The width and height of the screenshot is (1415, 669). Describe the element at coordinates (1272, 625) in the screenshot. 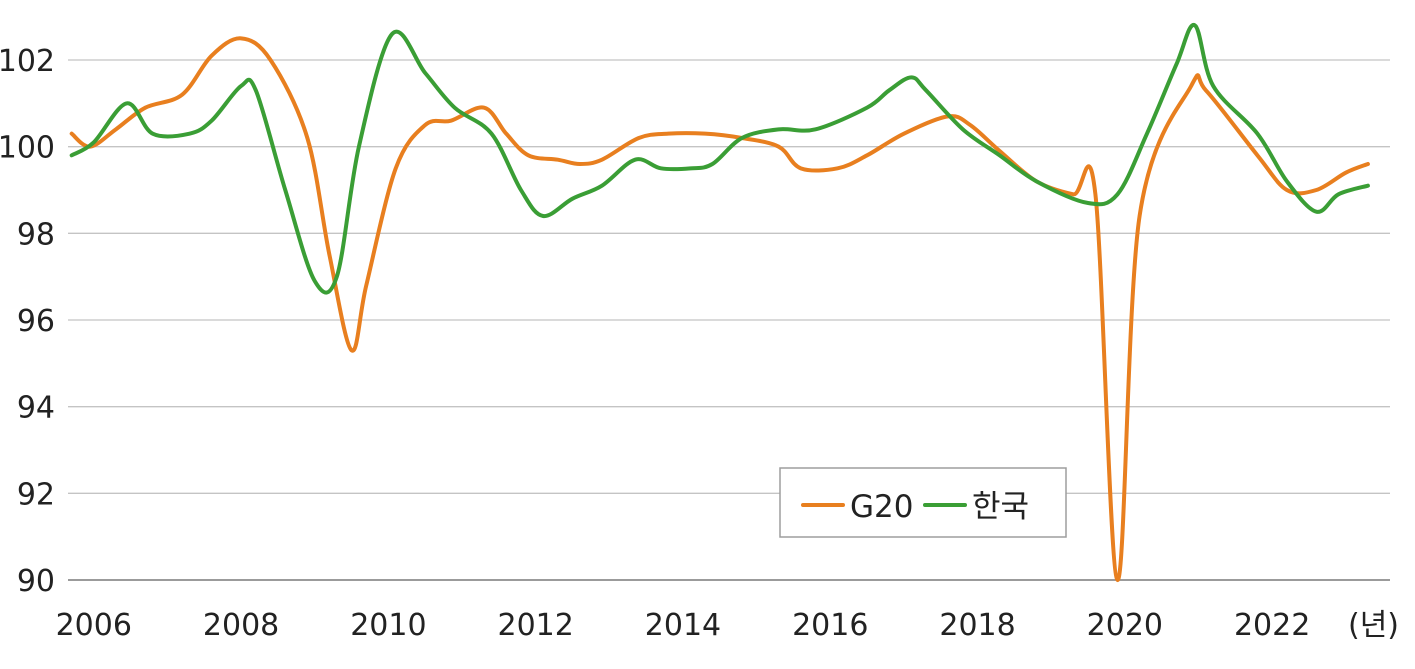

I see `x-tick-label-2022: 2022` at that location.